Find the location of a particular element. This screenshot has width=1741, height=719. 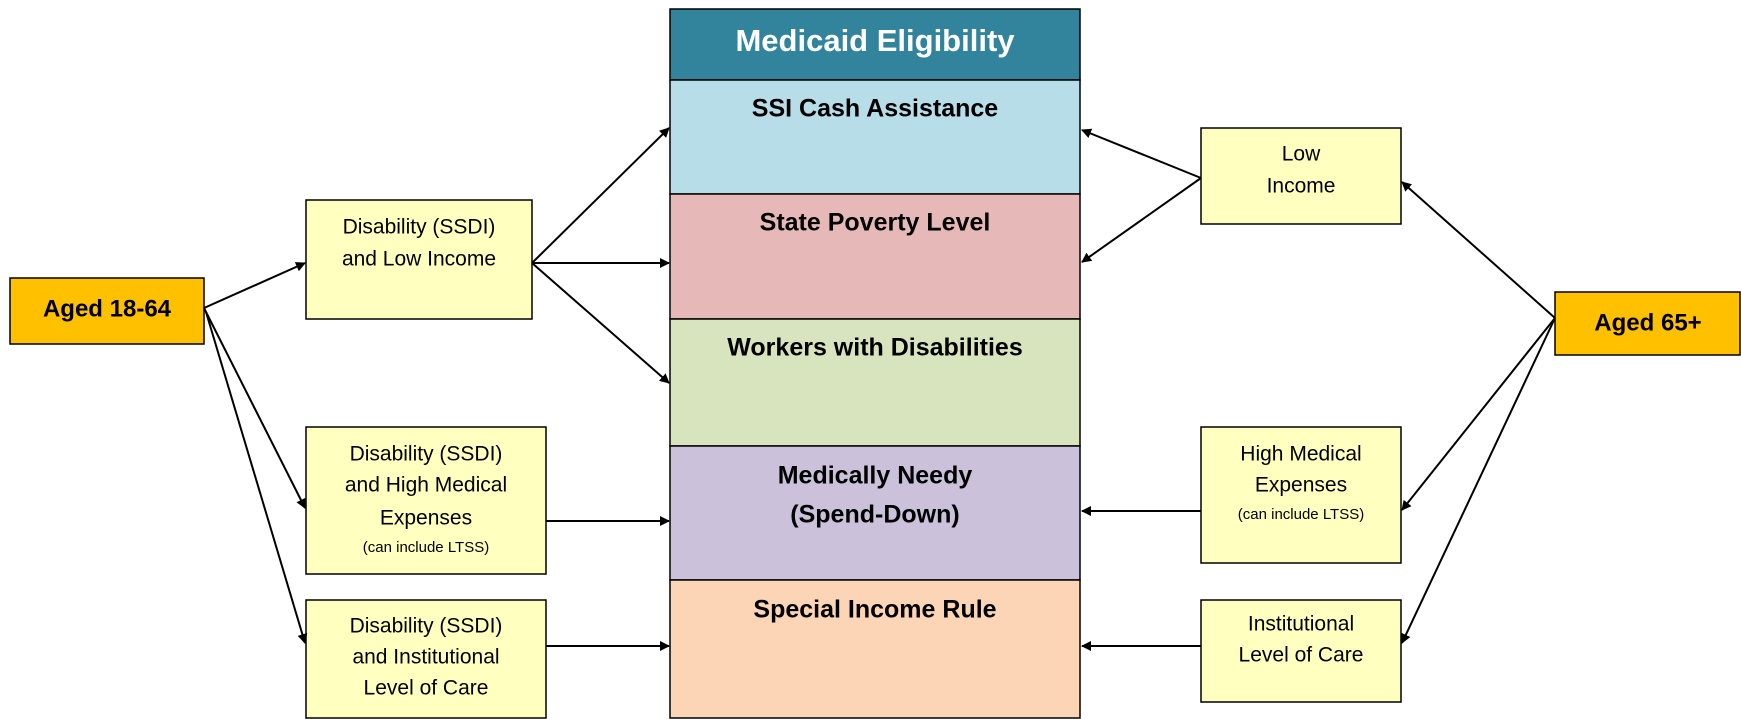

category-label: State Poverty Level is located at coordinates (875, 223).